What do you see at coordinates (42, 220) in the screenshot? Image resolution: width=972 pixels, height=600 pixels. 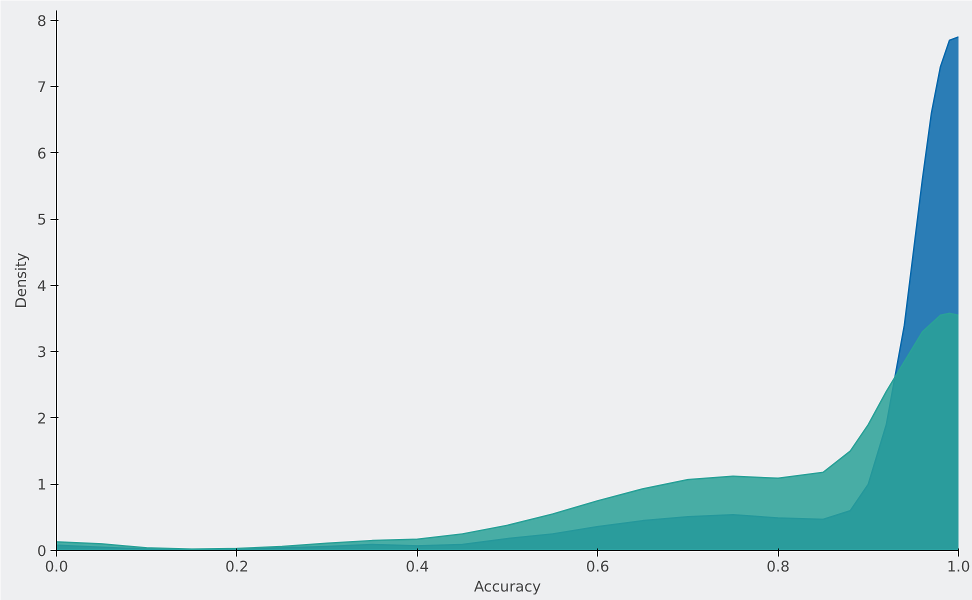 I see `y-tick-label: 5` at bounding box center [42, 220].